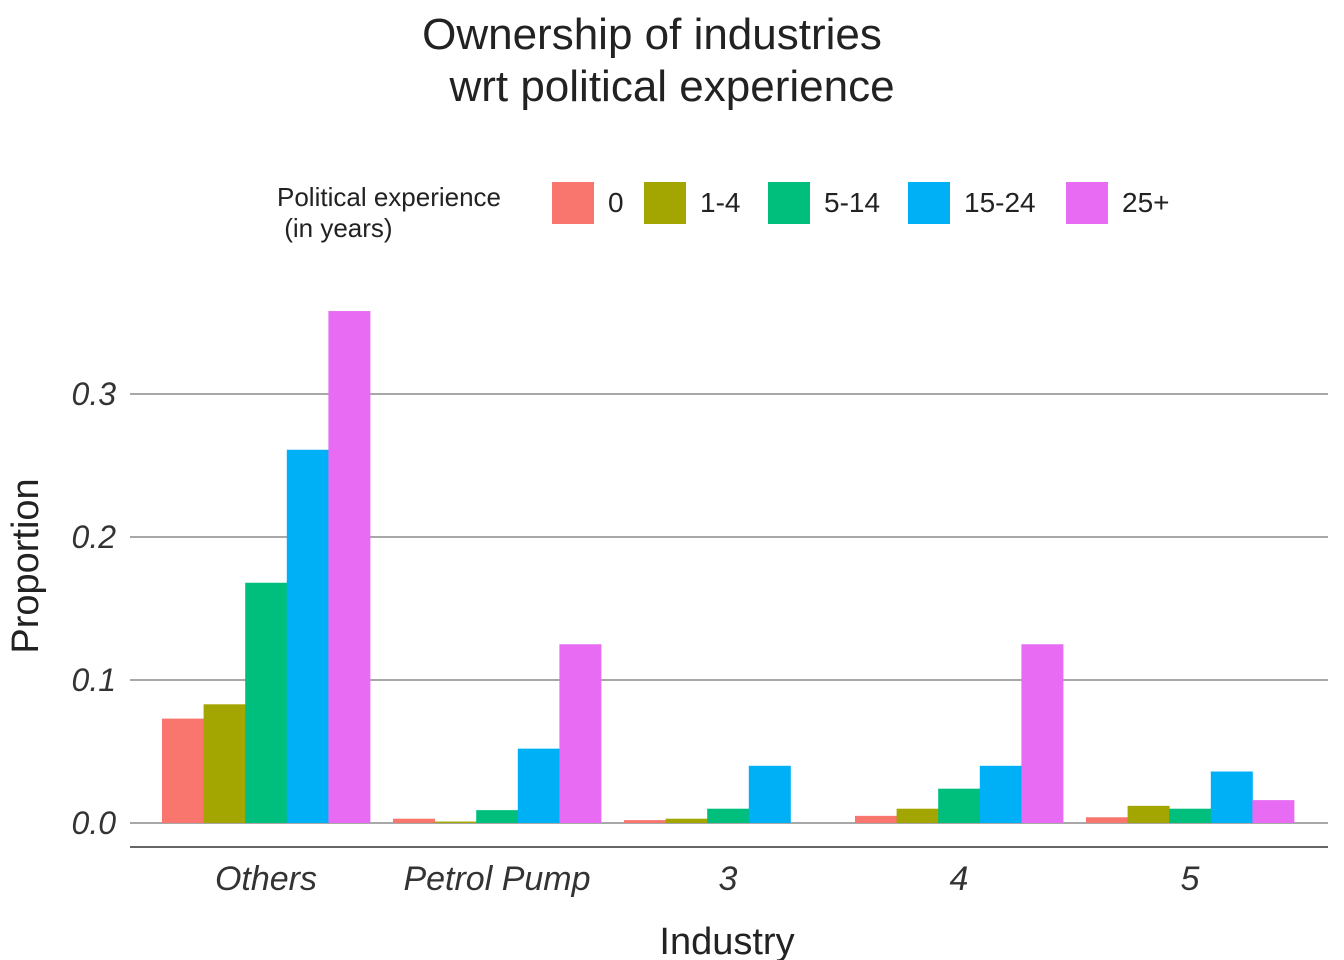  Describe the element at coordinates (959, 879) in the screenshot. I see `x-tick-label: 4` at that location.